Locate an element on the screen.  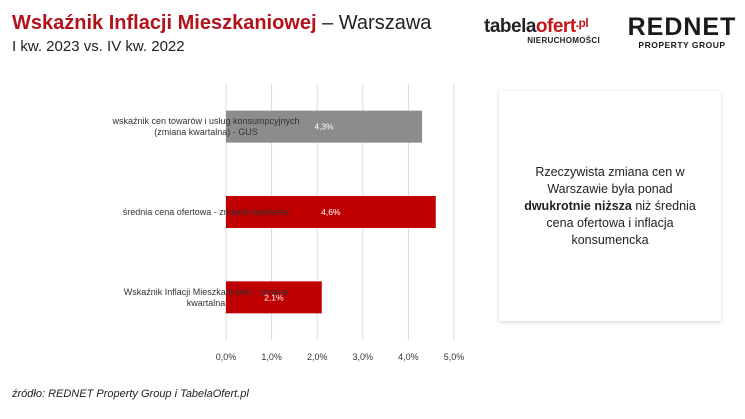
x-tick-label: 1,0% is located at coordinates (271, 357).